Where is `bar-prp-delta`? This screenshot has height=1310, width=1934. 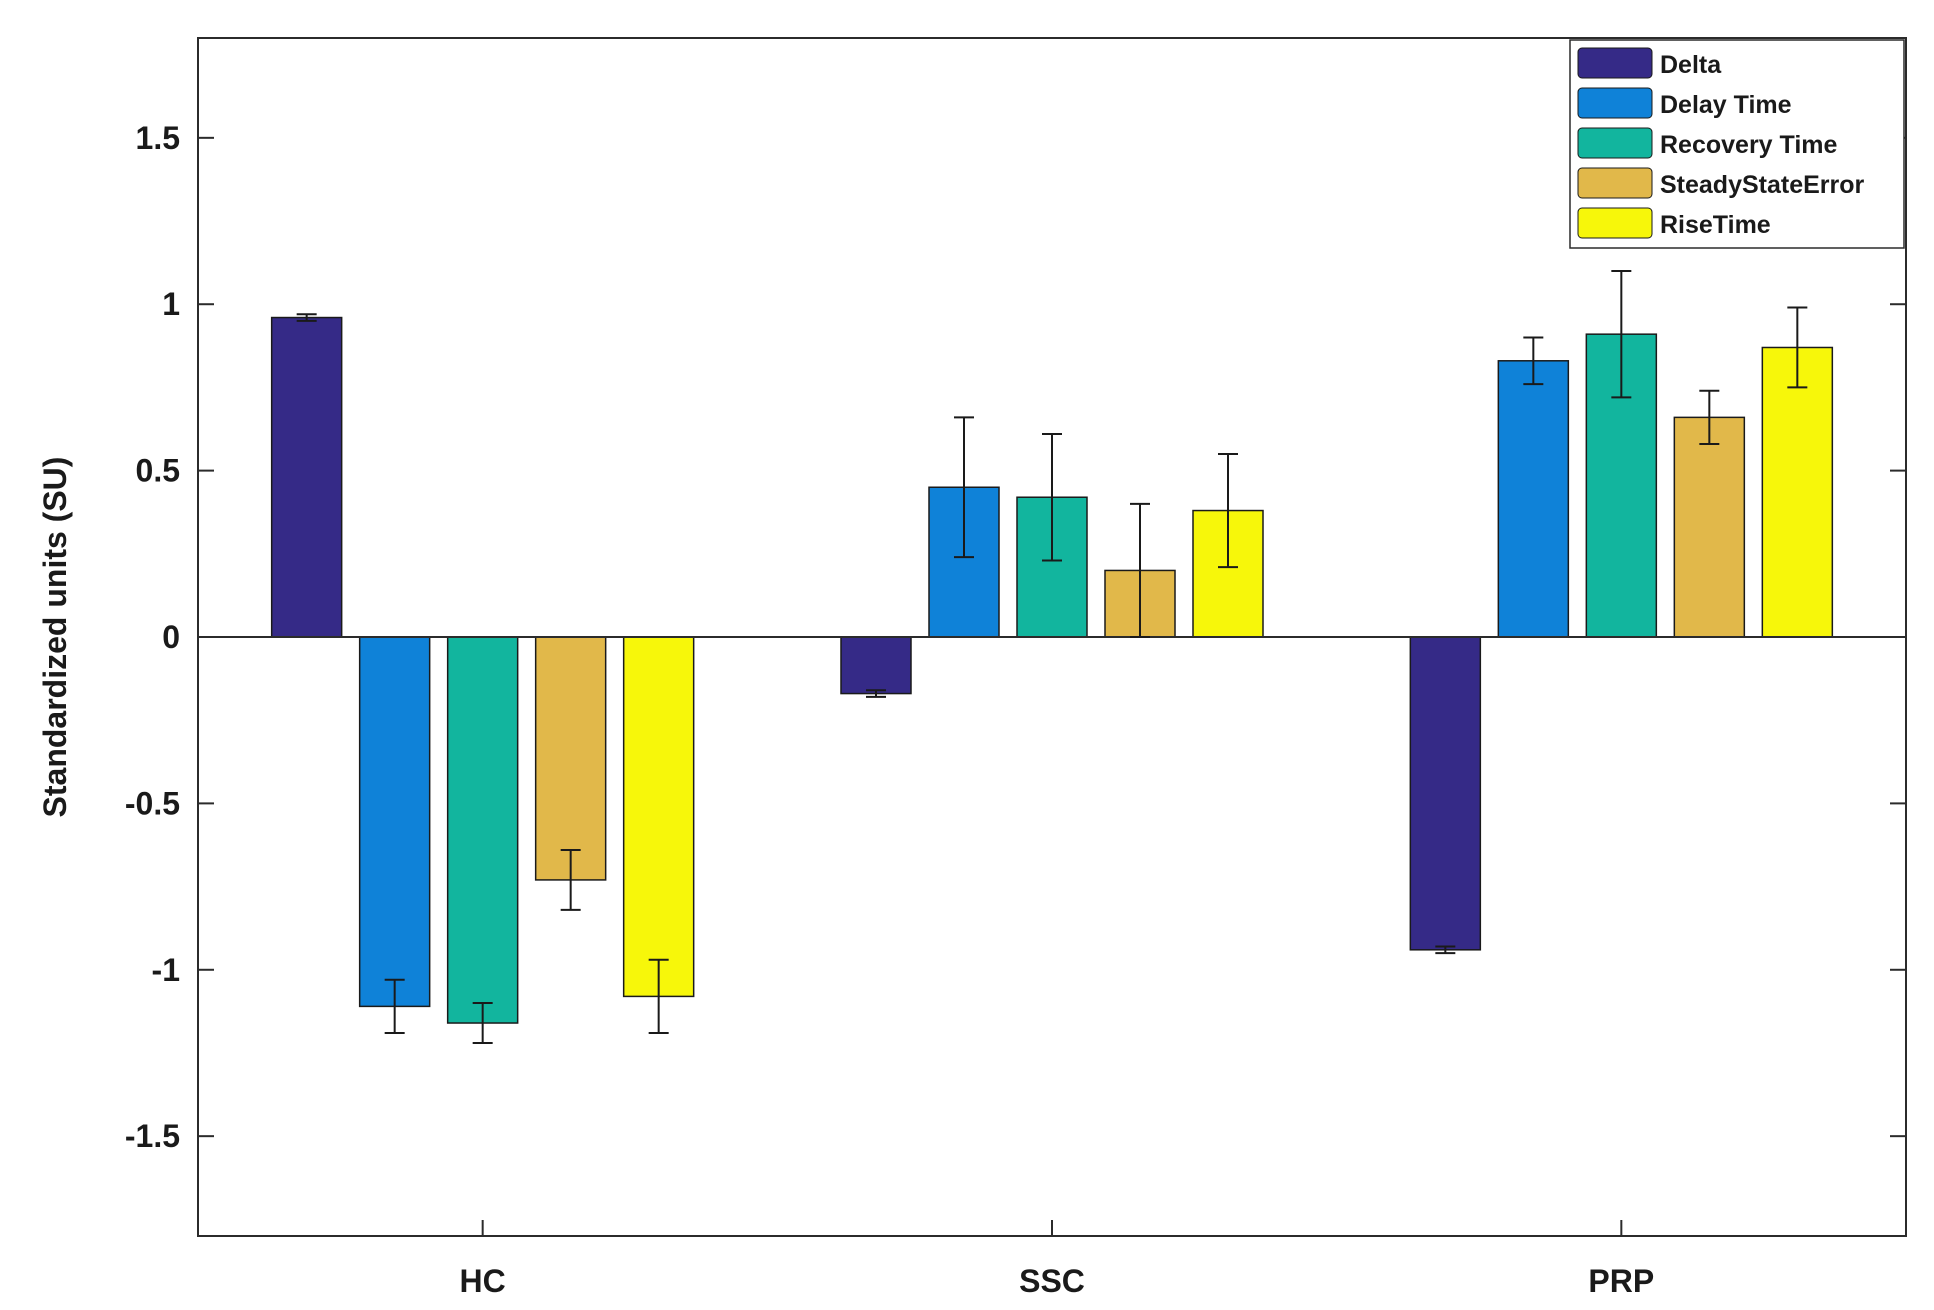
bar-prp-delta is located at coordinates (1445, 793).